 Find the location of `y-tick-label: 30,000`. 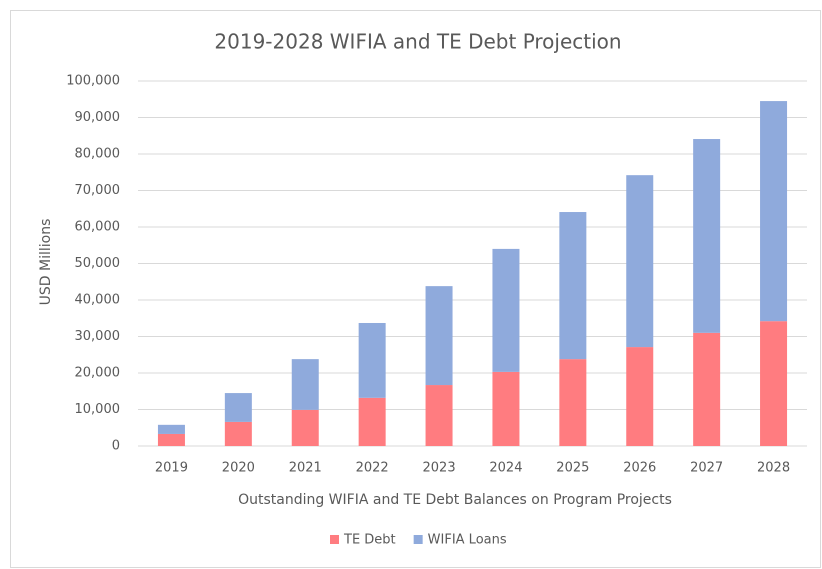

y-tick-label: 30,000 is located at coordinates (98, 336).